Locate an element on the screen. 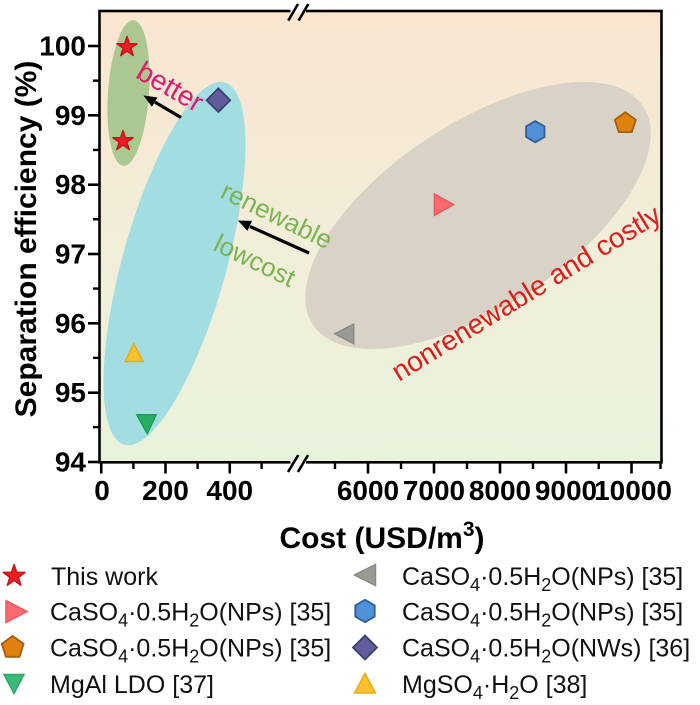 The width and height of the screenshot is (700, 705). svg-text: Cost (USD/m3) is located at coordinates (381, 536).